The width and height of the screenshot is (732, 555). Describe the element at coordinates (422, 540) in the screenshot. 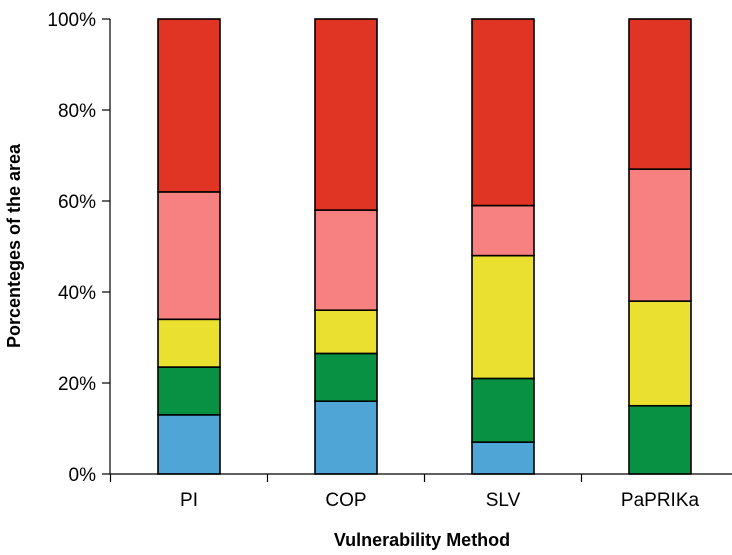

I see `x-axis-title: Vulnerability Method` at that location.